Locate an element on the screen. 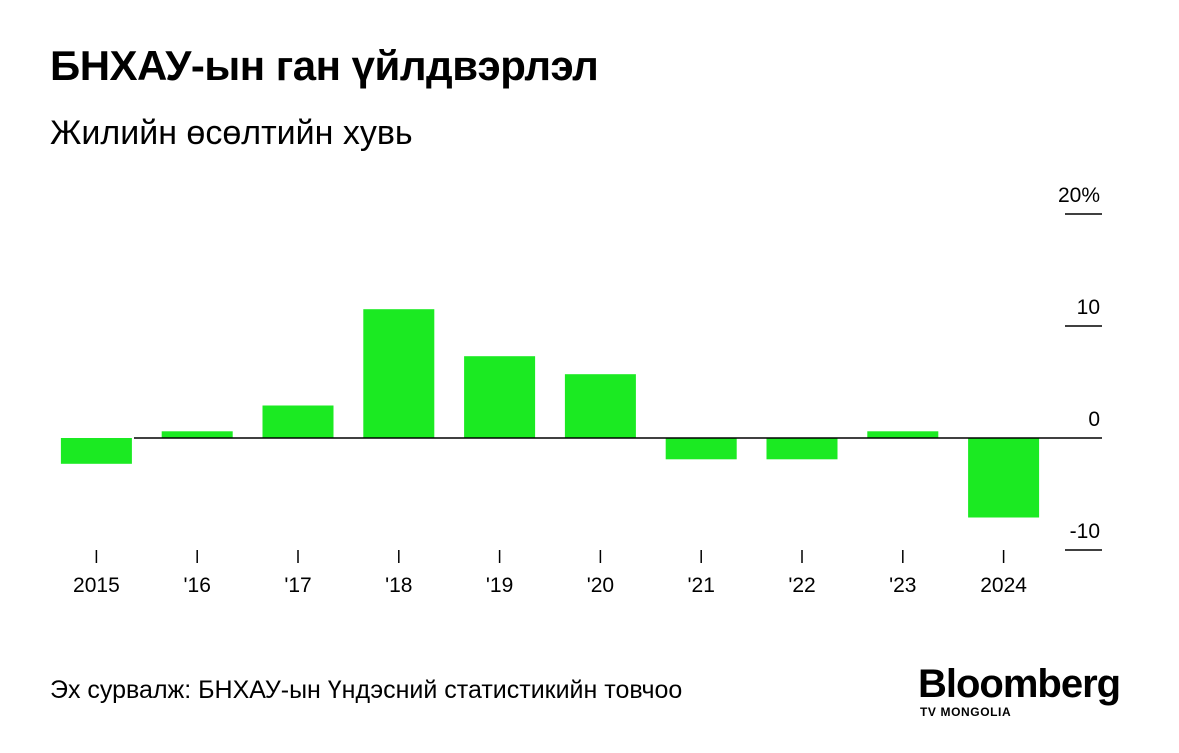 The height and width of the screenshot is (753, 1179). x-tick-label-4: '19 is located at coordinates (499, 585).